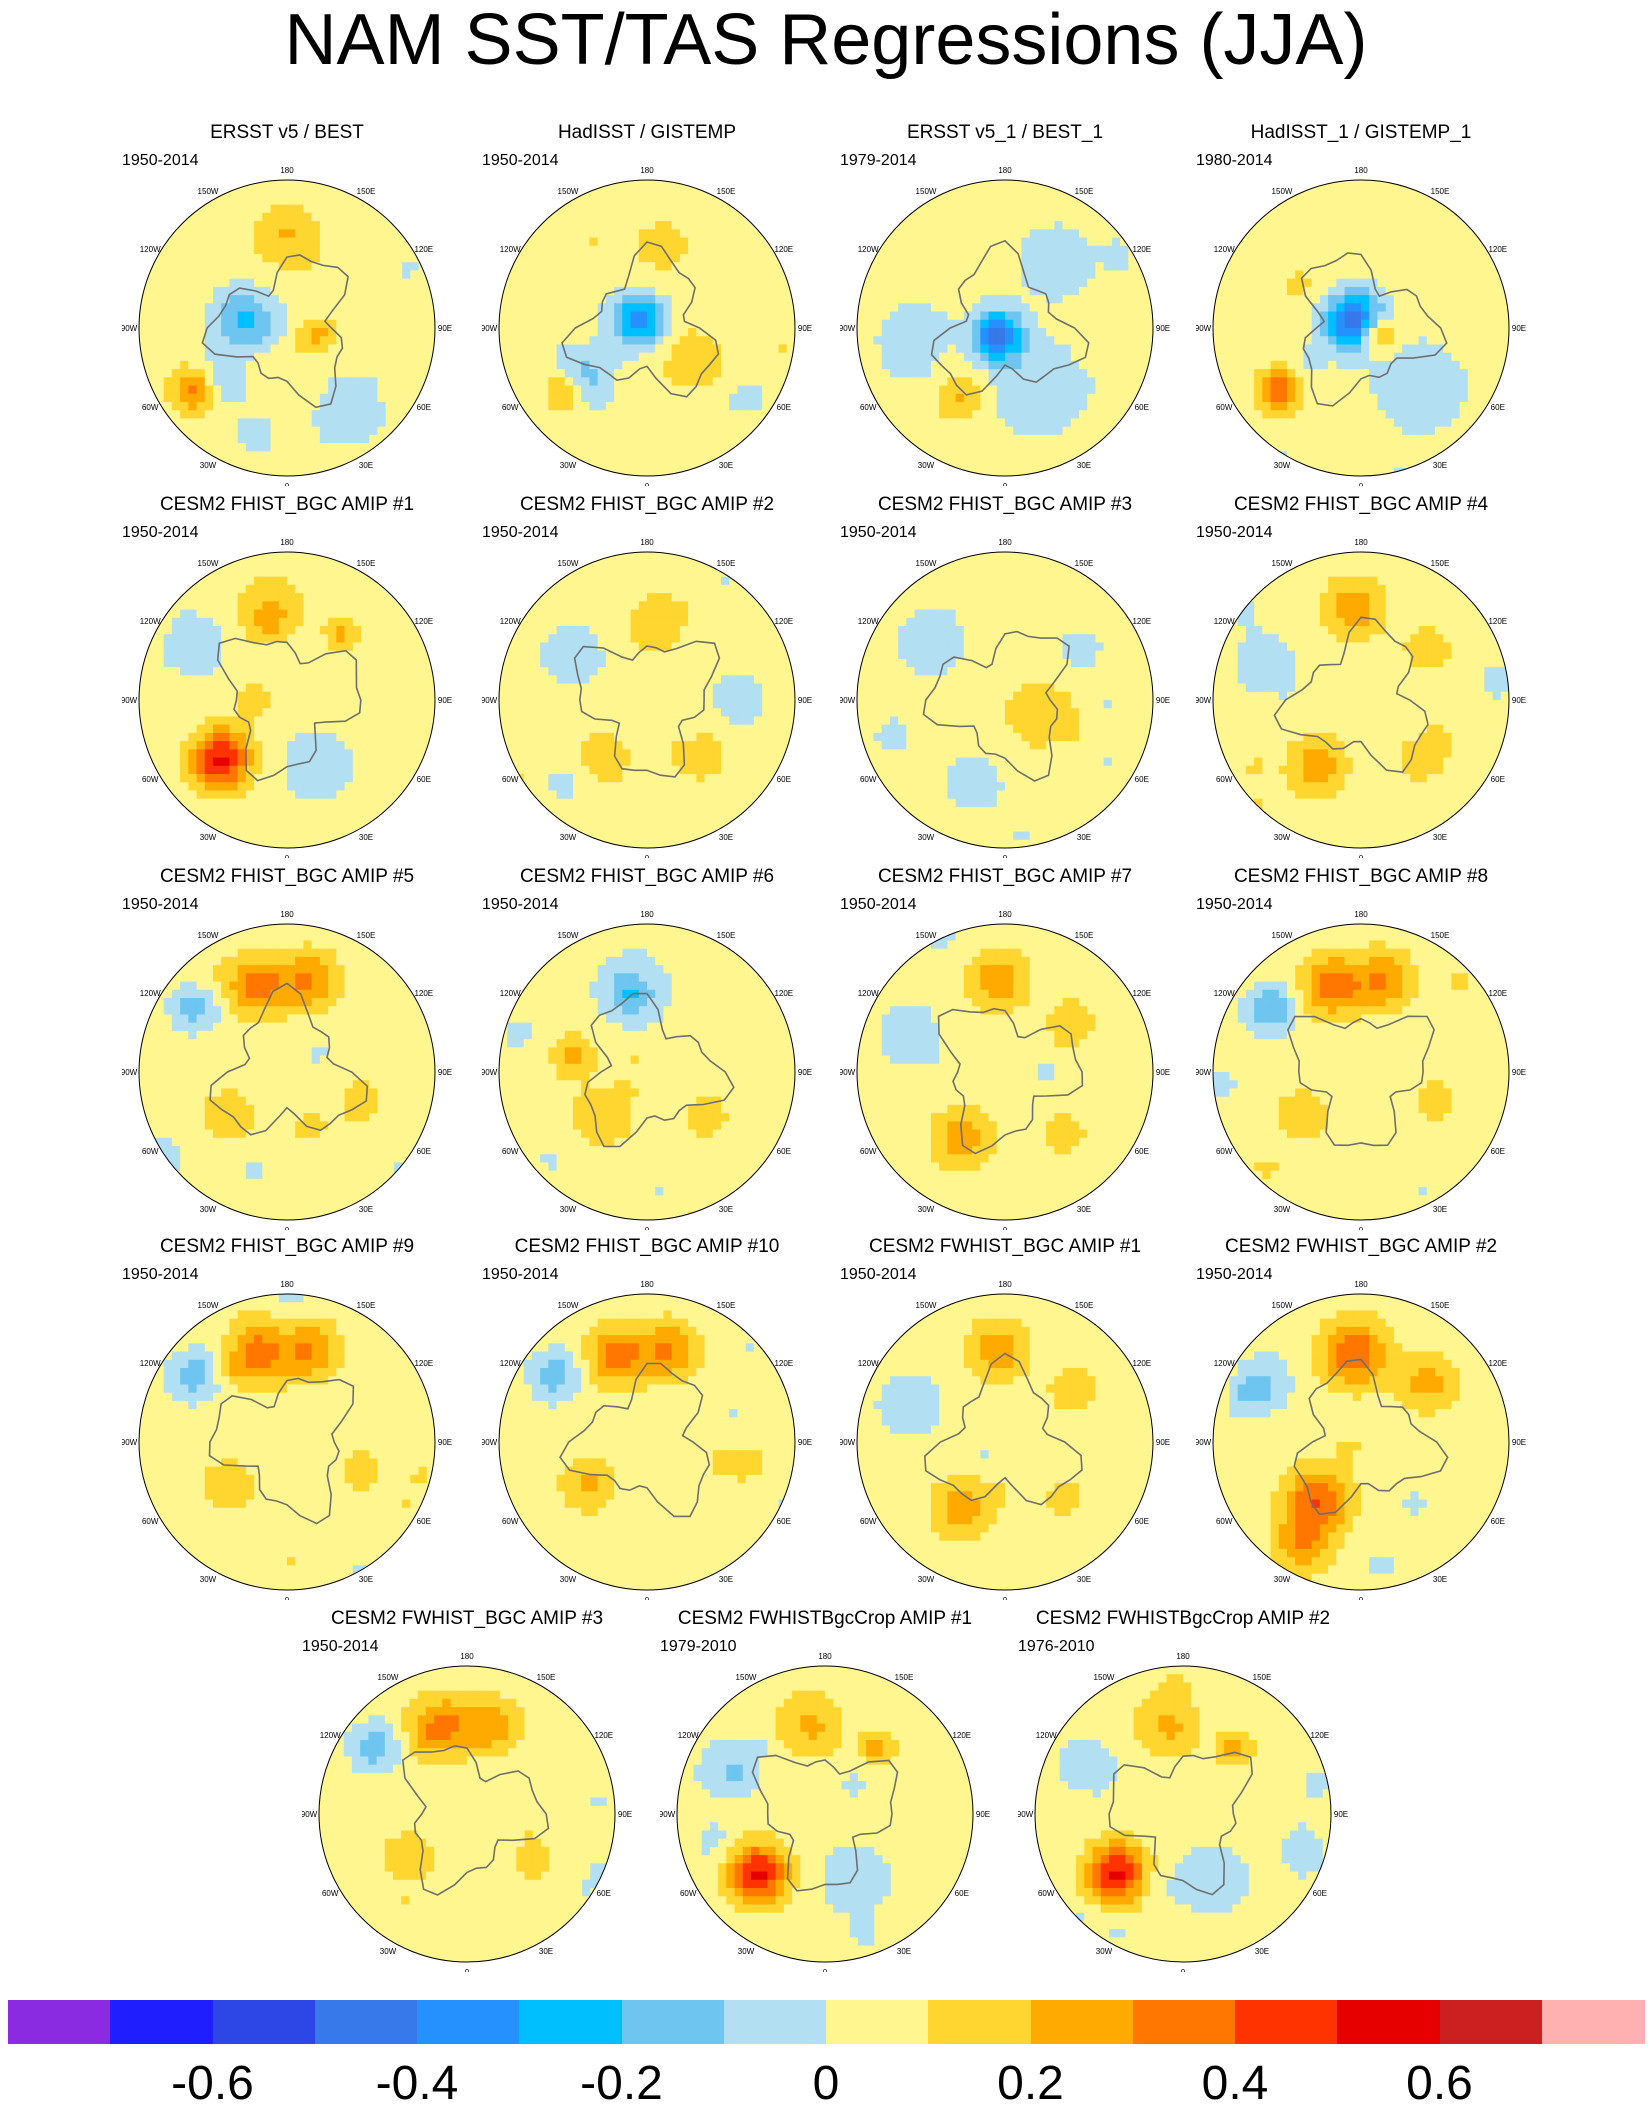  I want to click on figure-title: NAM SST/TAS Regressions (JJA), so click(826, 40).